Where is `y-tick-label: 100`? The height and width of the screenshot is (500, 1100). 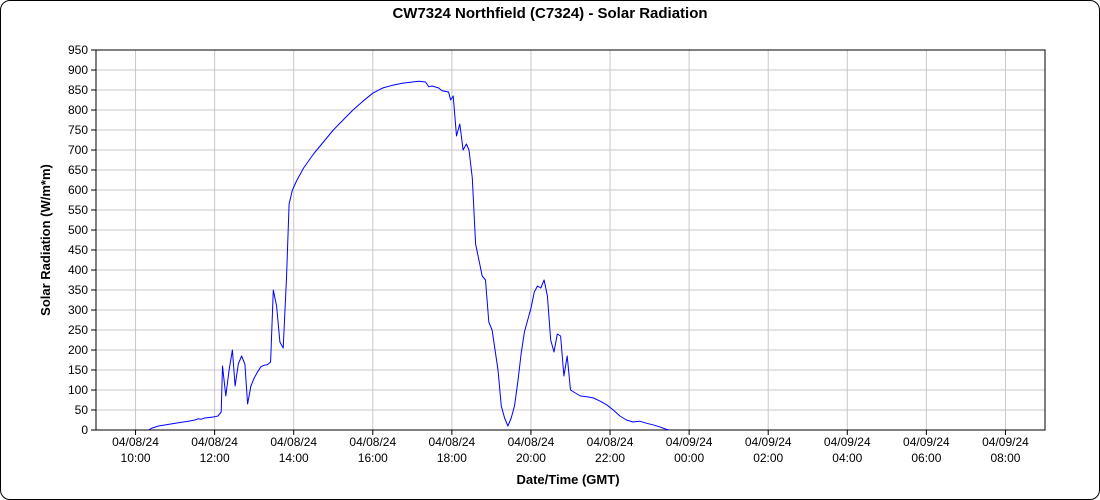
y-tick-label: 100 is located at coordinates (78, 390).